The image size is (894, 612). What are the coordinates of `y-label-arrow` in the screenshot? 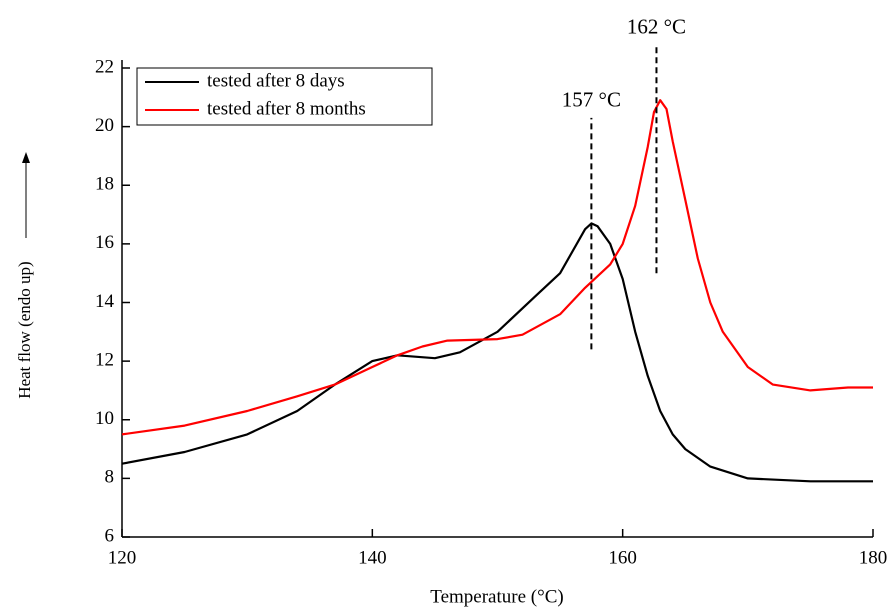 It's located at (26, 195).